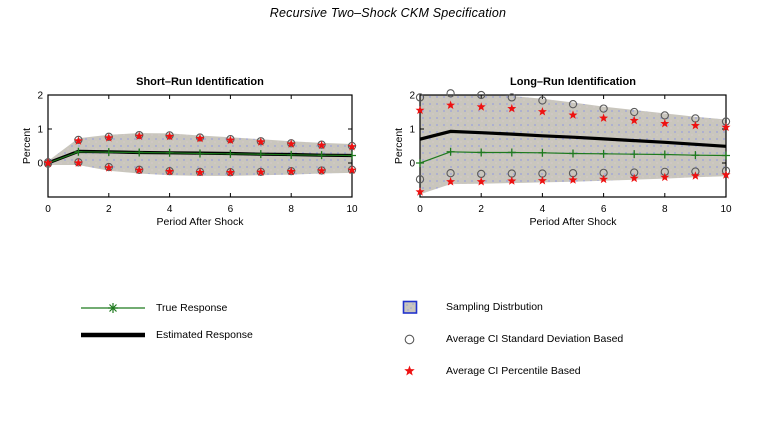 This screenshot has height=430, width=776. What do you see at coordinates (113, 308) in the screenshot?
I see `true-response-line-icon` at bounding box center [113, 308].